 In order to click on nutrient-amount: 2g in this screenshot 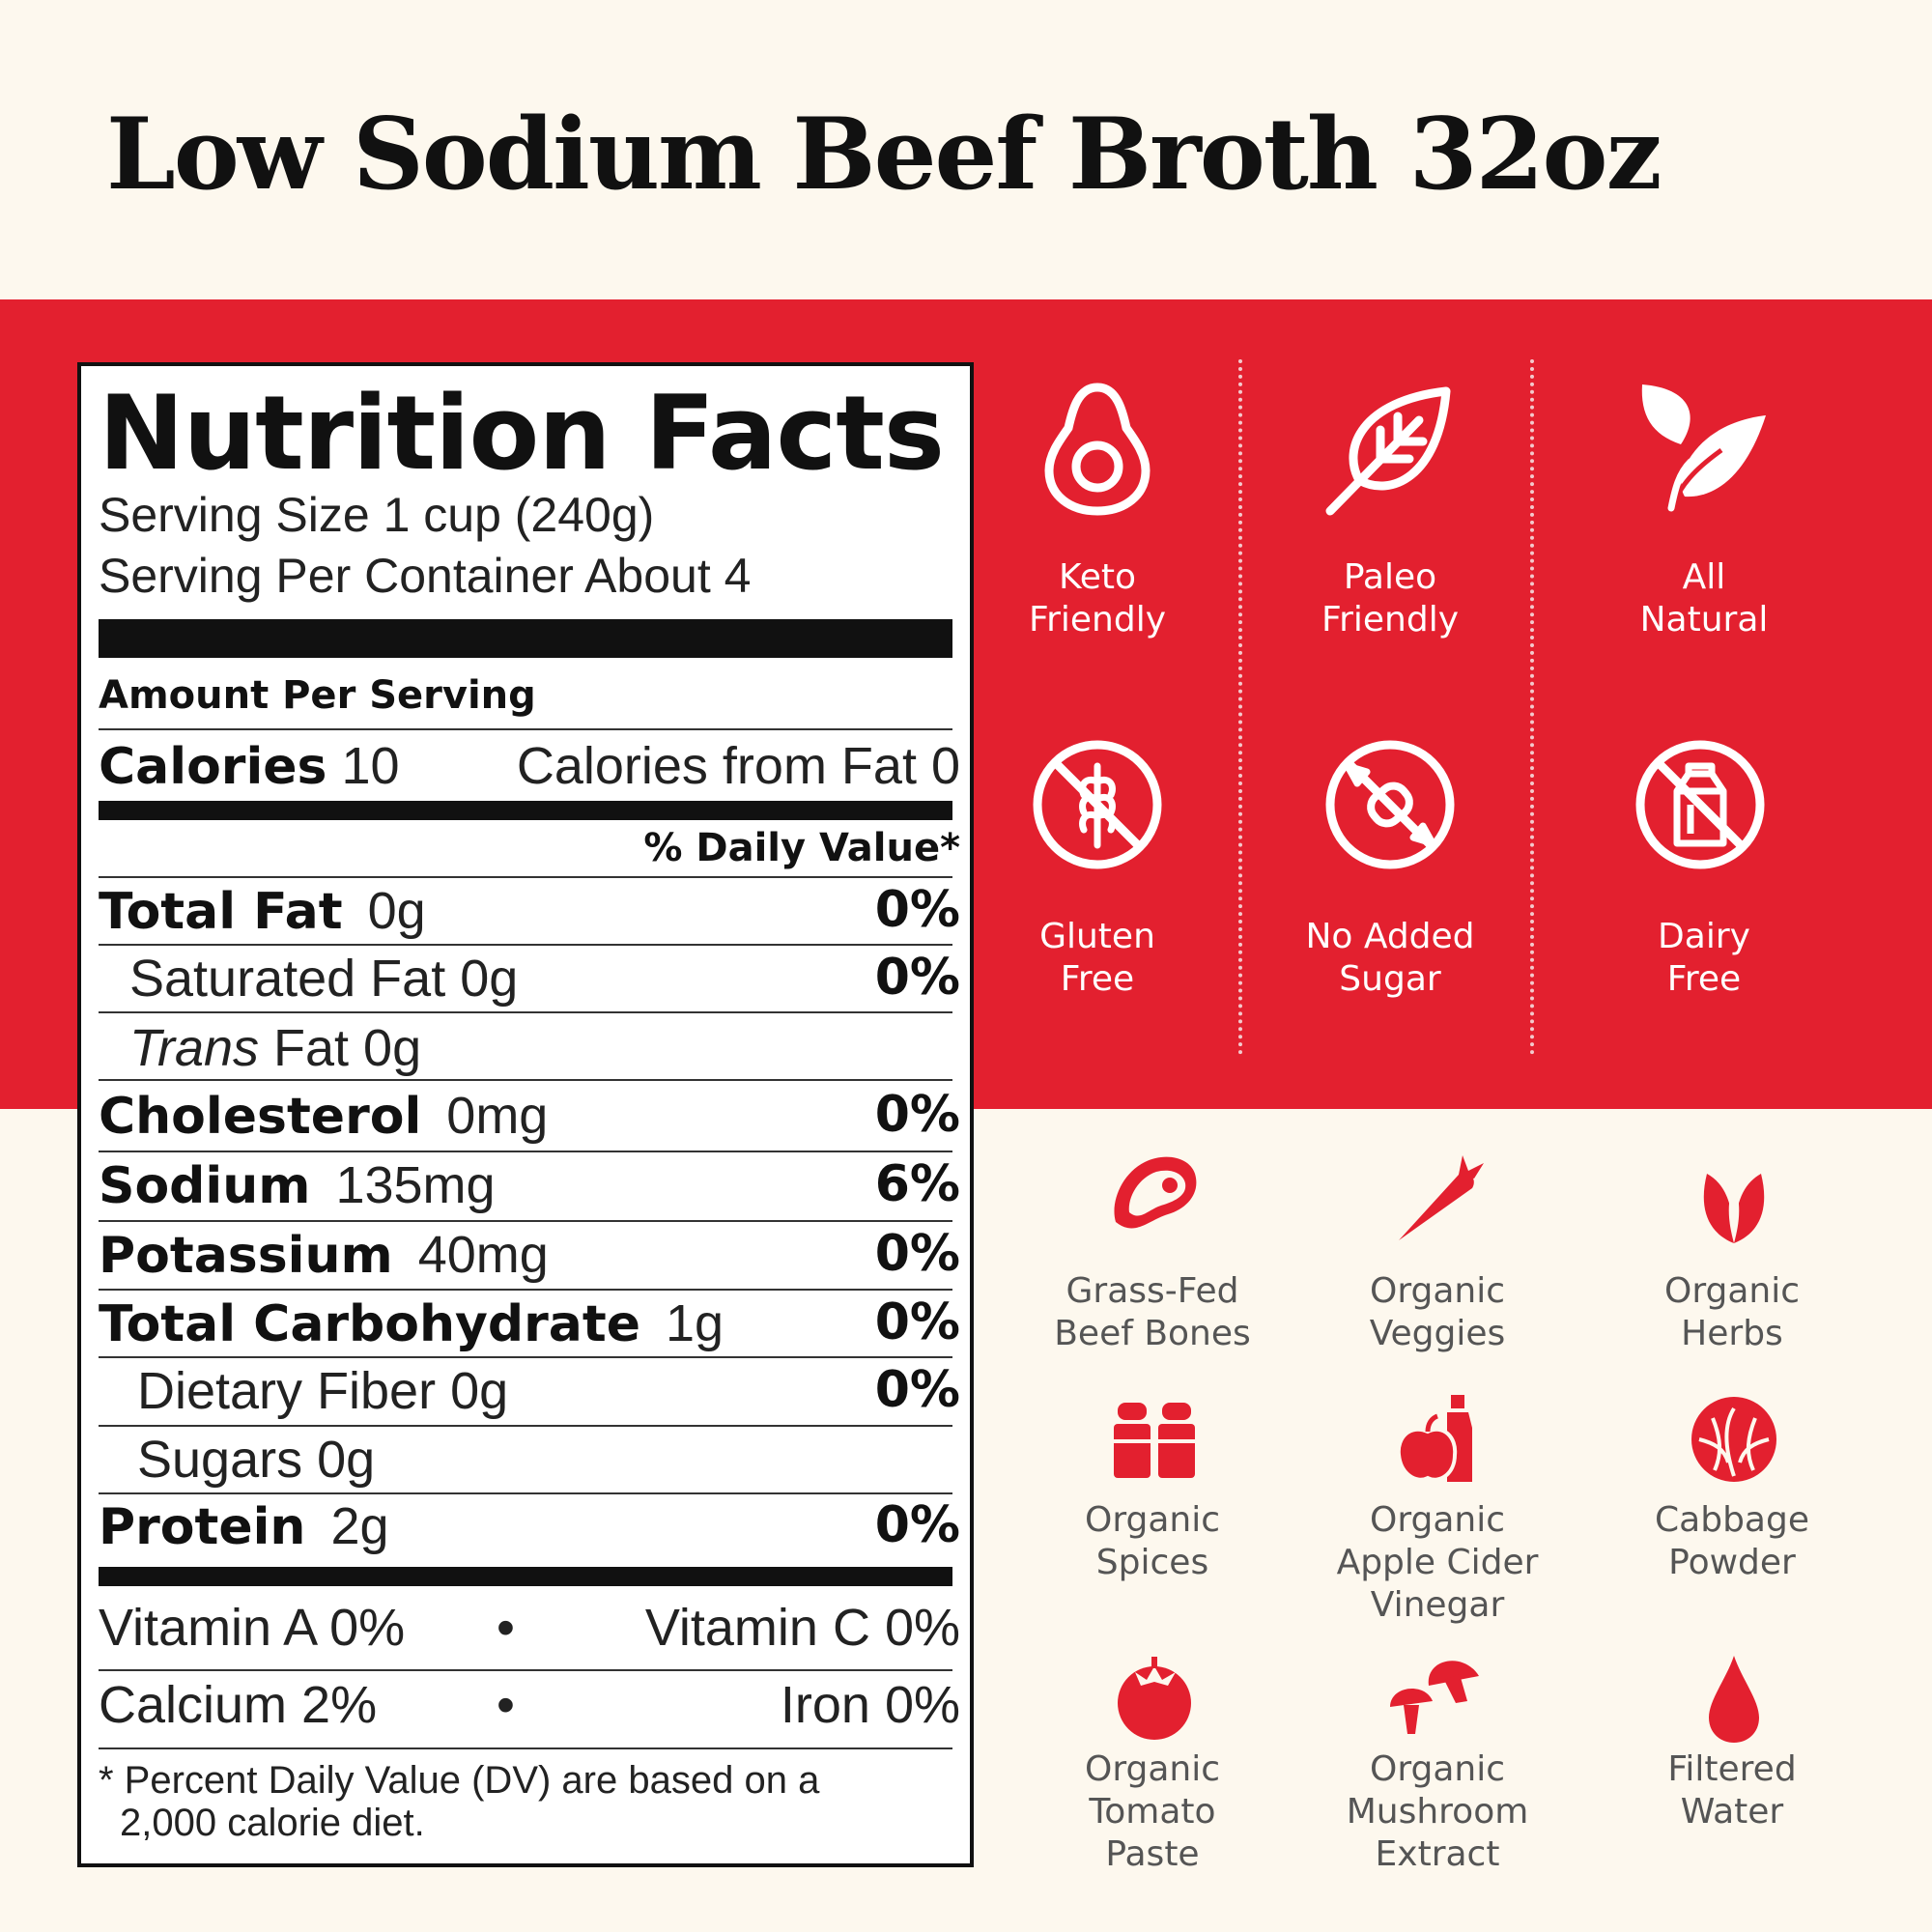, I will do `click(359, 1526)`.